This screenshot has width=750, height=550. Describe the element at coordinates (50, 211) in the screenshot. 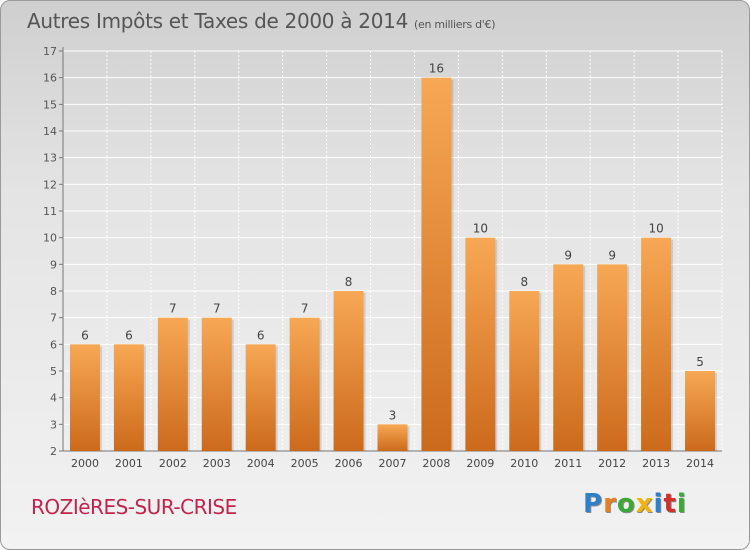

I see `y-tick-label: 11` at that location.